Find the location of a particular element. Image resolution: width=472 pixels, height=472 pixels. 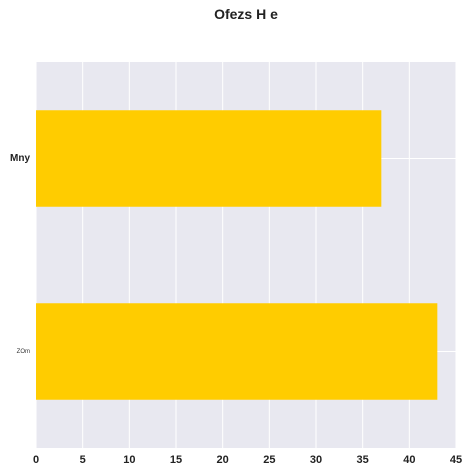

x-tick-label: 20 is located at coordinates (223, 460).